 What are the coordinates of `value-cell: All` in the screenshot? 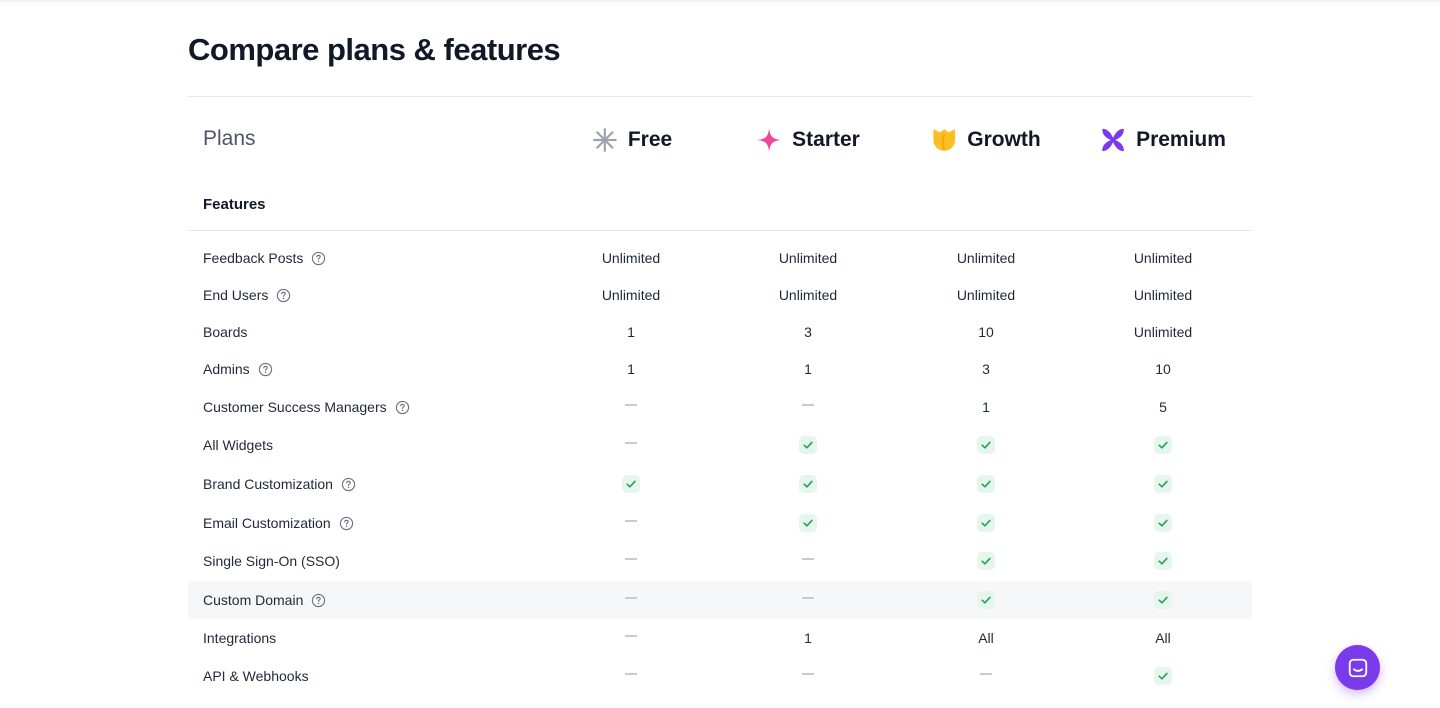 It's located at (986, 638).